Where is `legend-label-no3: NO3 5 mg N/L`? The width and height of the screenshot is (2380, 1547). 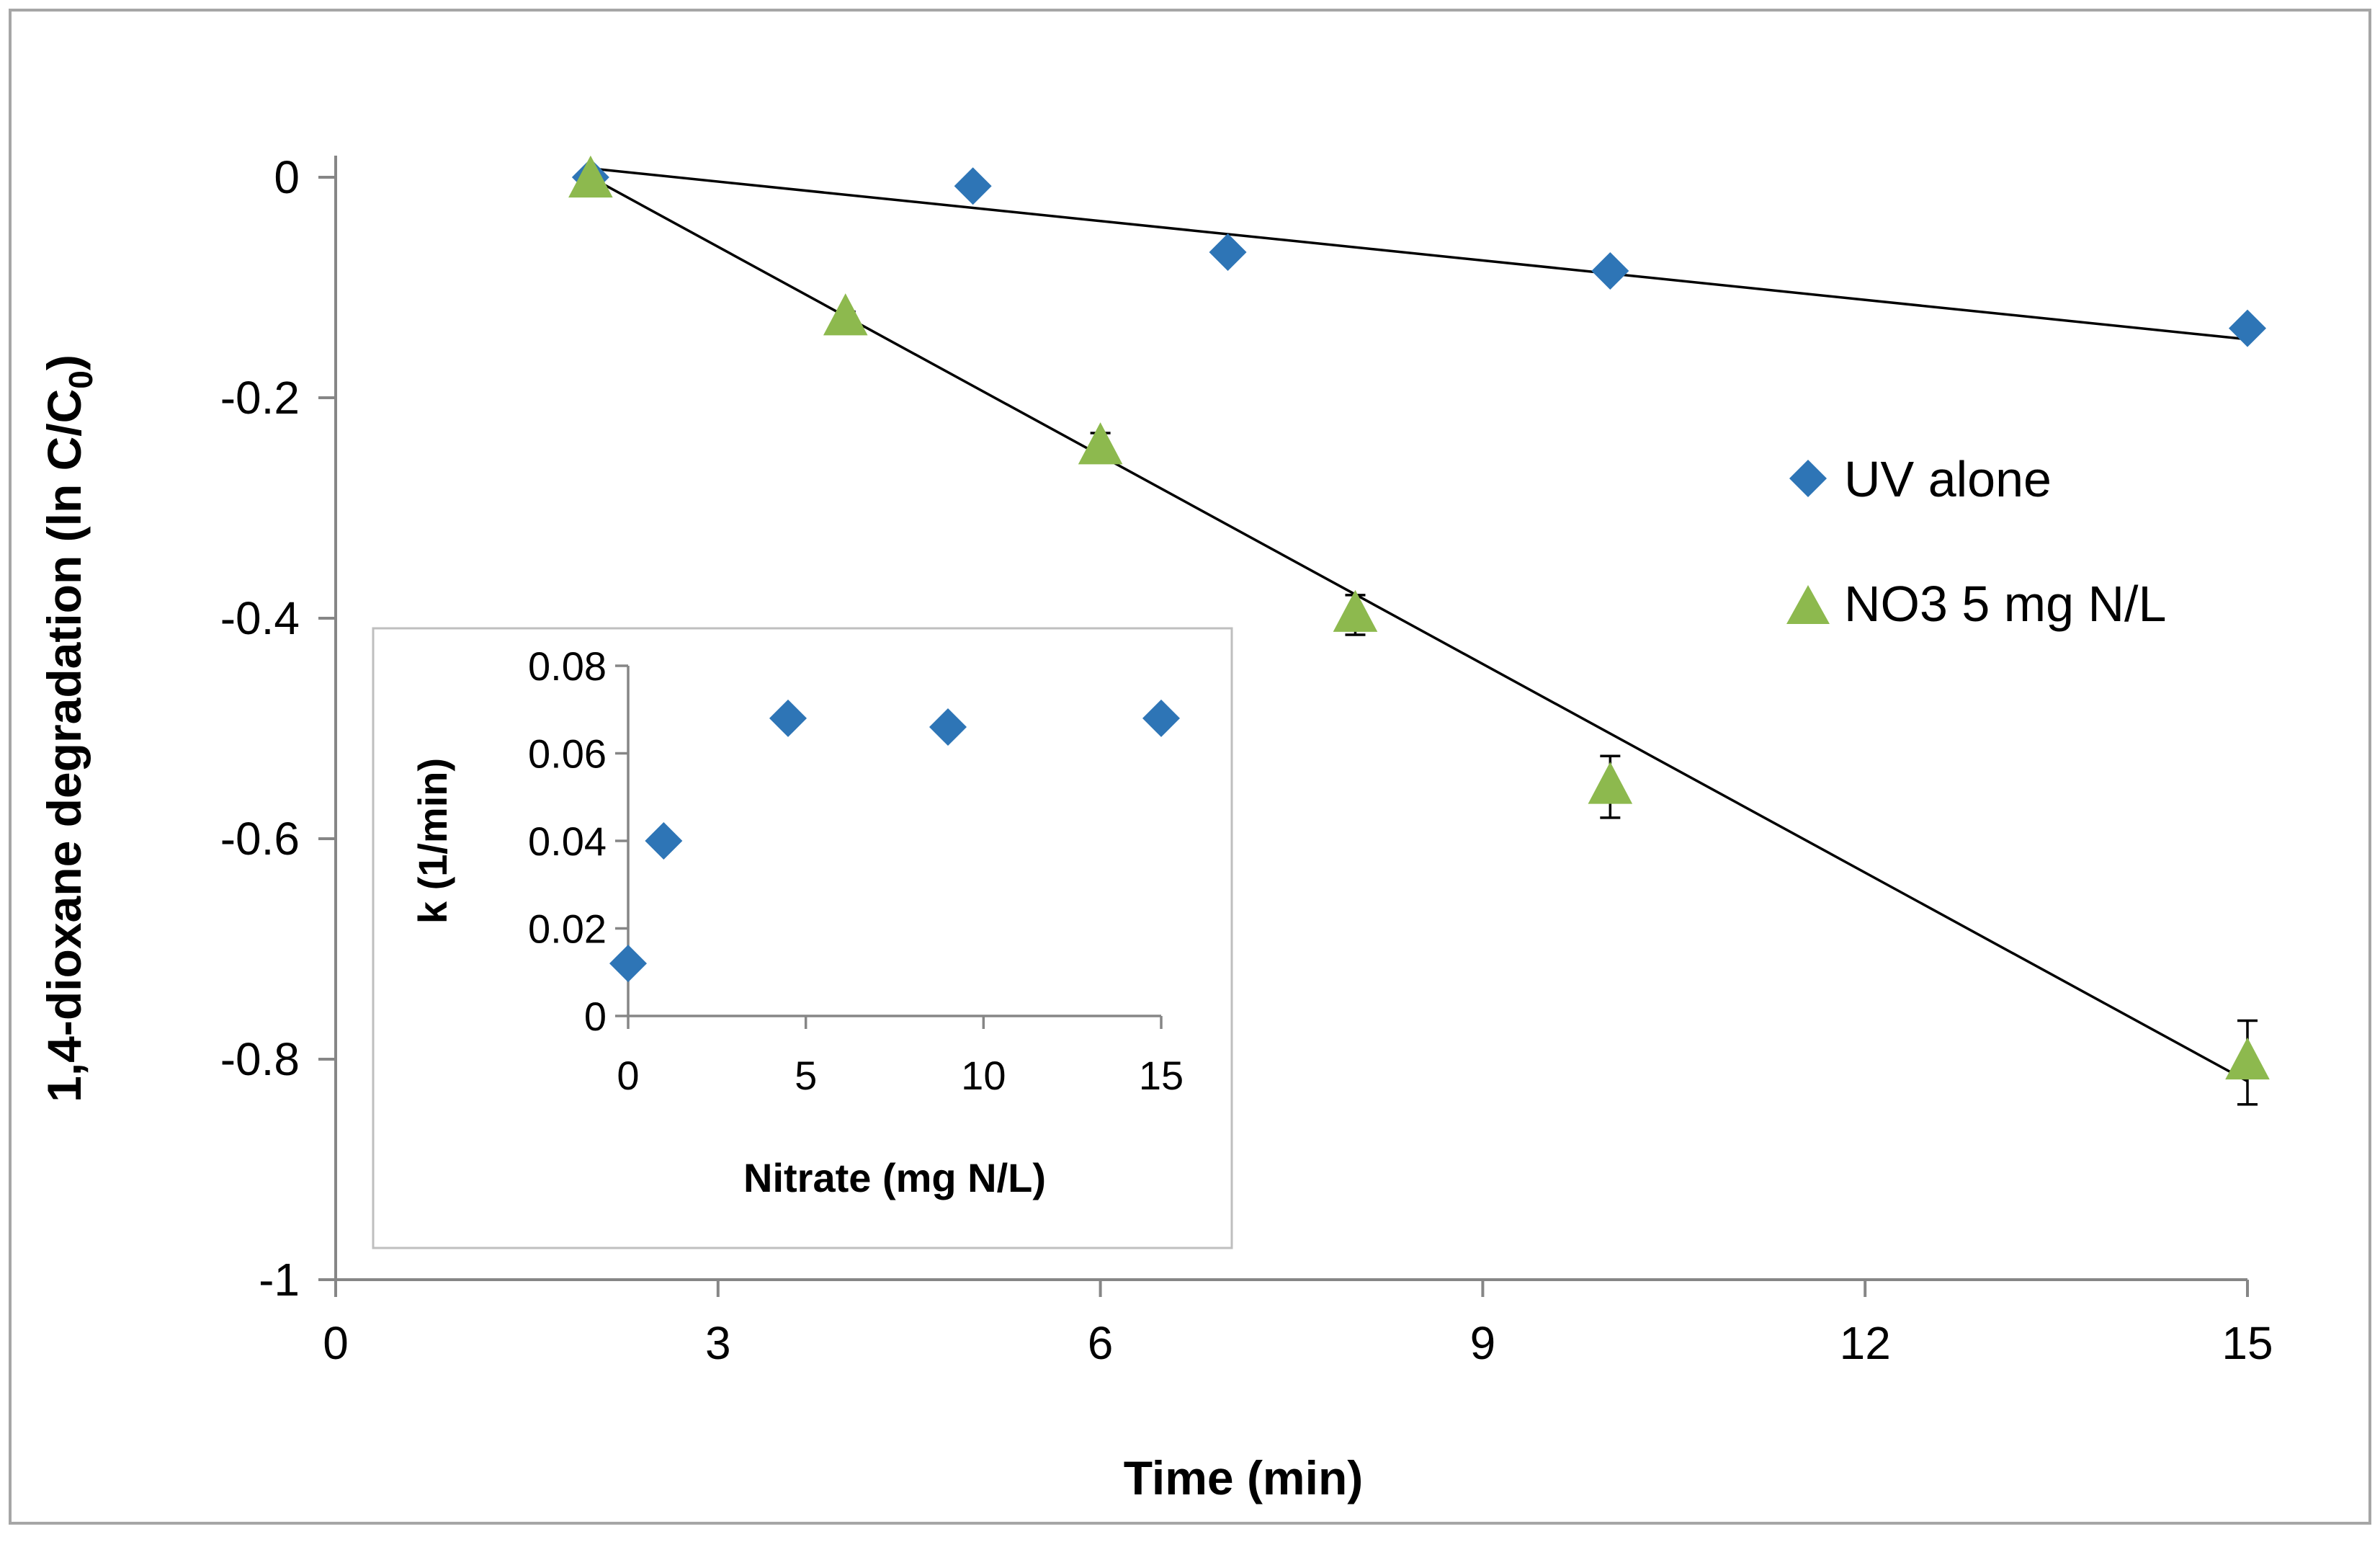
legend-label-no3: NO3 5 mg N/L is located at coordinates (2005, 604).